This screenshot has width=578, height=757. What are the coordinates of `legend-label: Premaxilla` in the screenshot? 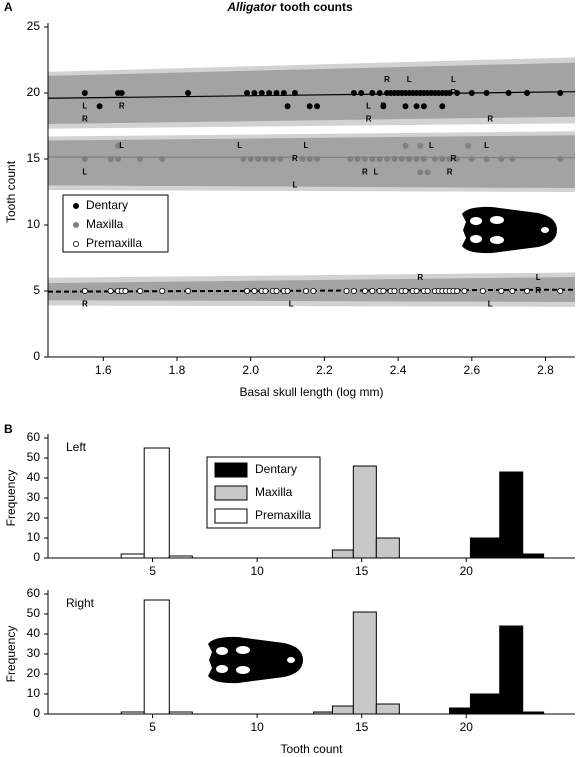 It's located at (283, 515).